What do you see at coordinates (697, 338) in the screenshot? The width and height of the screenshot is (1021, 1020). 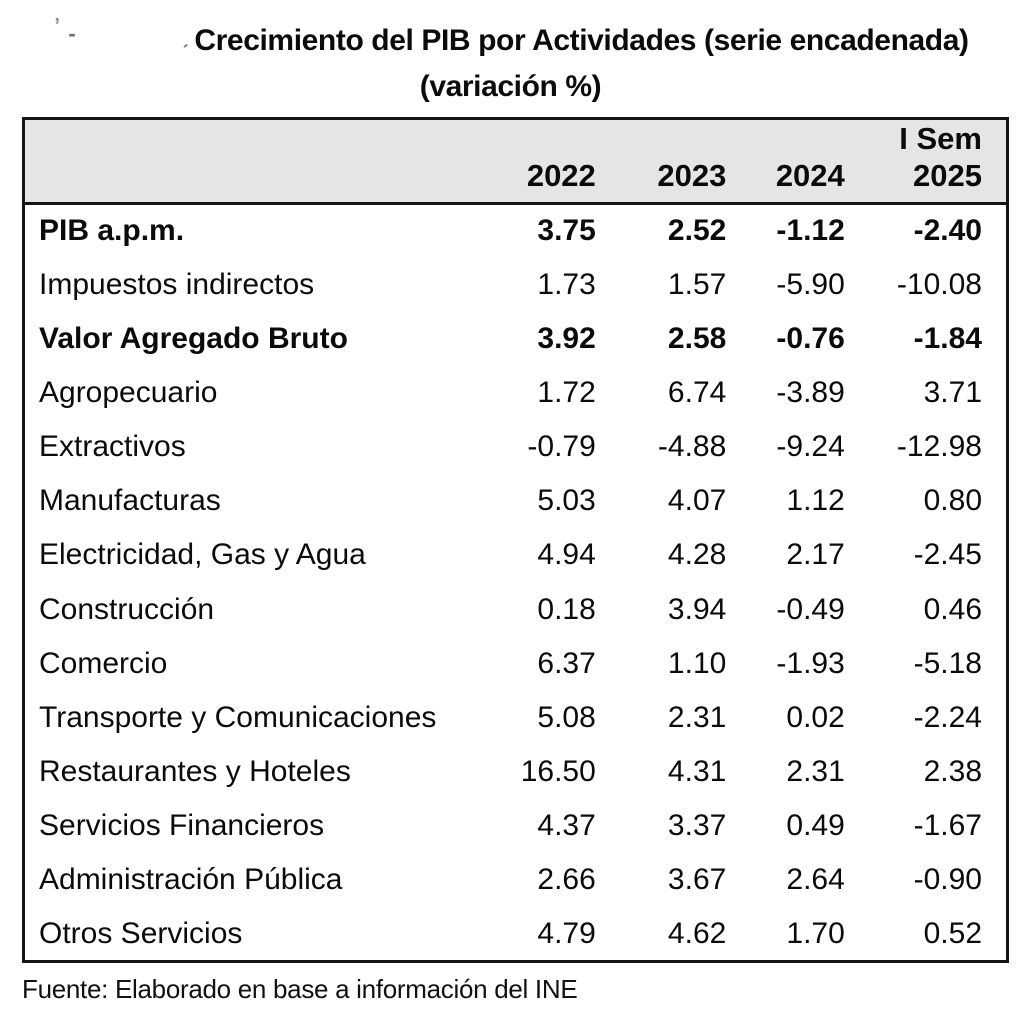 I see `cell-value: 2.58` at bounding box center [697, 338].